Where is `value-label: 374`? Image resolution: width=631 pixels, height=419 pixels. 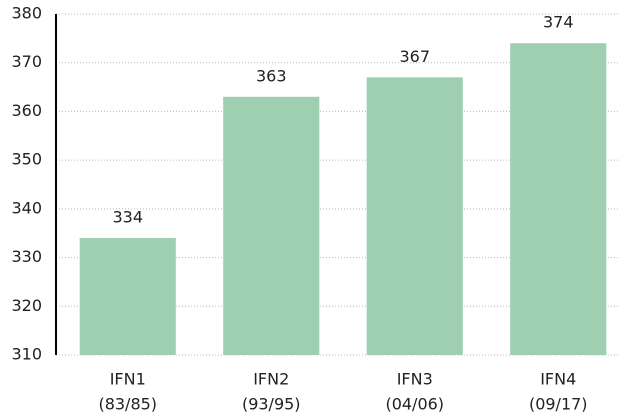
value-label: 374 is located at coordinates (558, 22).